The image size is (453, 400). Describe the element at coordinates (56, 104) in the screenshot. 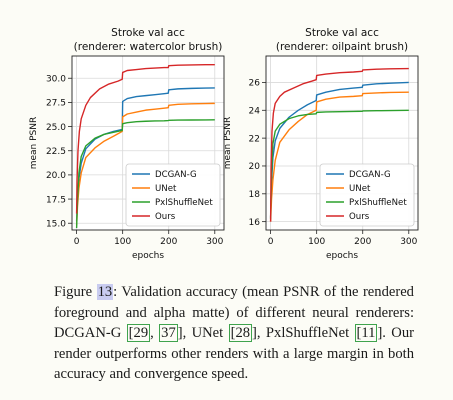

I see `y-tick-label: 27.5` at that location.